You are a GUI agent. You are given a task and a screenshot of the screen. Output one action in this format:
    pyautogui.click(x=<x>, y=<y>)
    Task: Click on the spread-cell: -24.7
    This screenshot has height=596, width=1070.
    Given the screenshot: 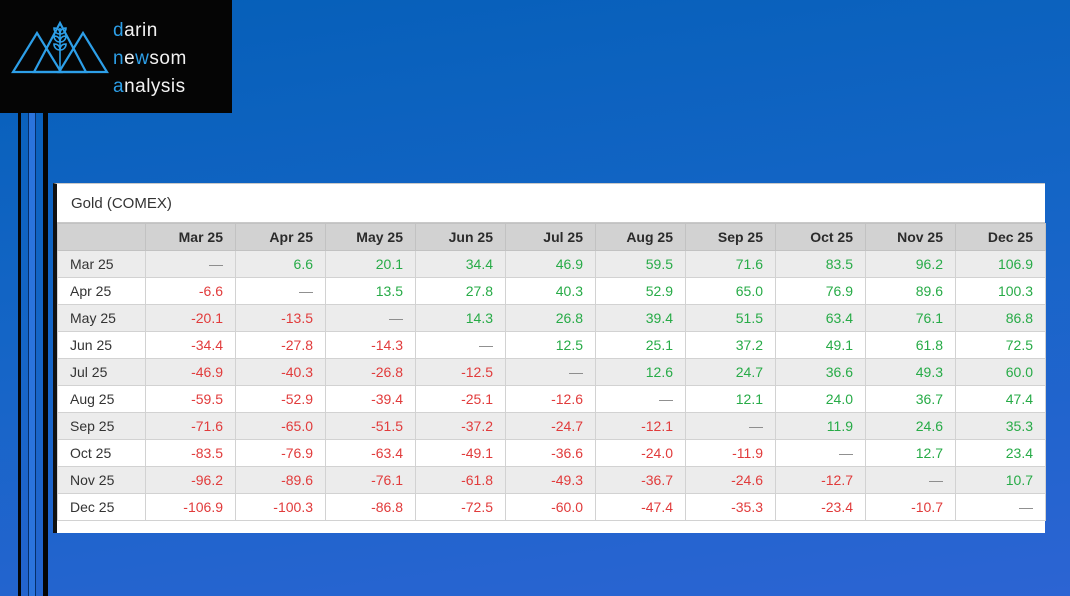 What is the action you would take?
    pyautogui.click(x=550, y=426)
    